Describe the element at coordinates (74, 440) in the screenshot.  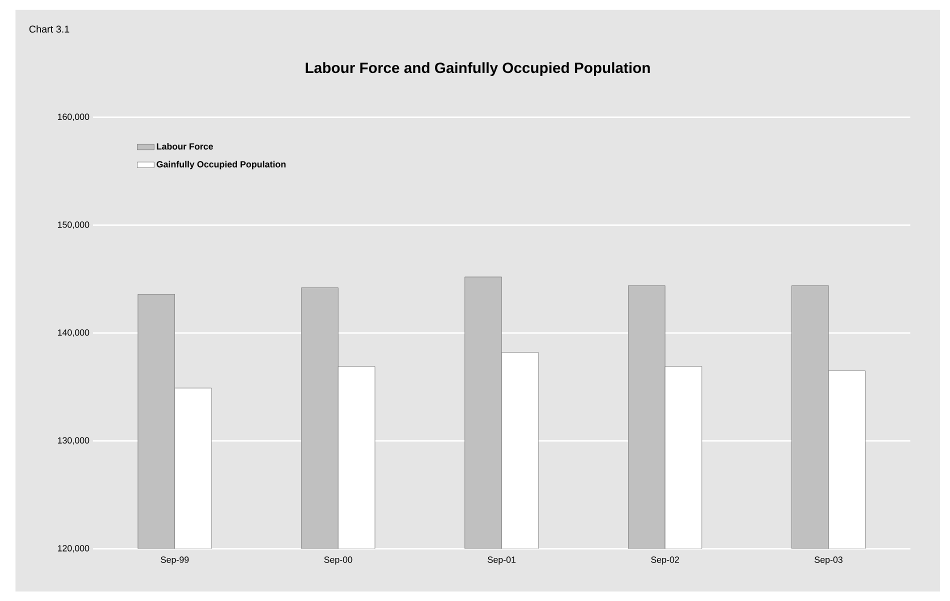
I see `y-tick-label: 130,000` at that location.